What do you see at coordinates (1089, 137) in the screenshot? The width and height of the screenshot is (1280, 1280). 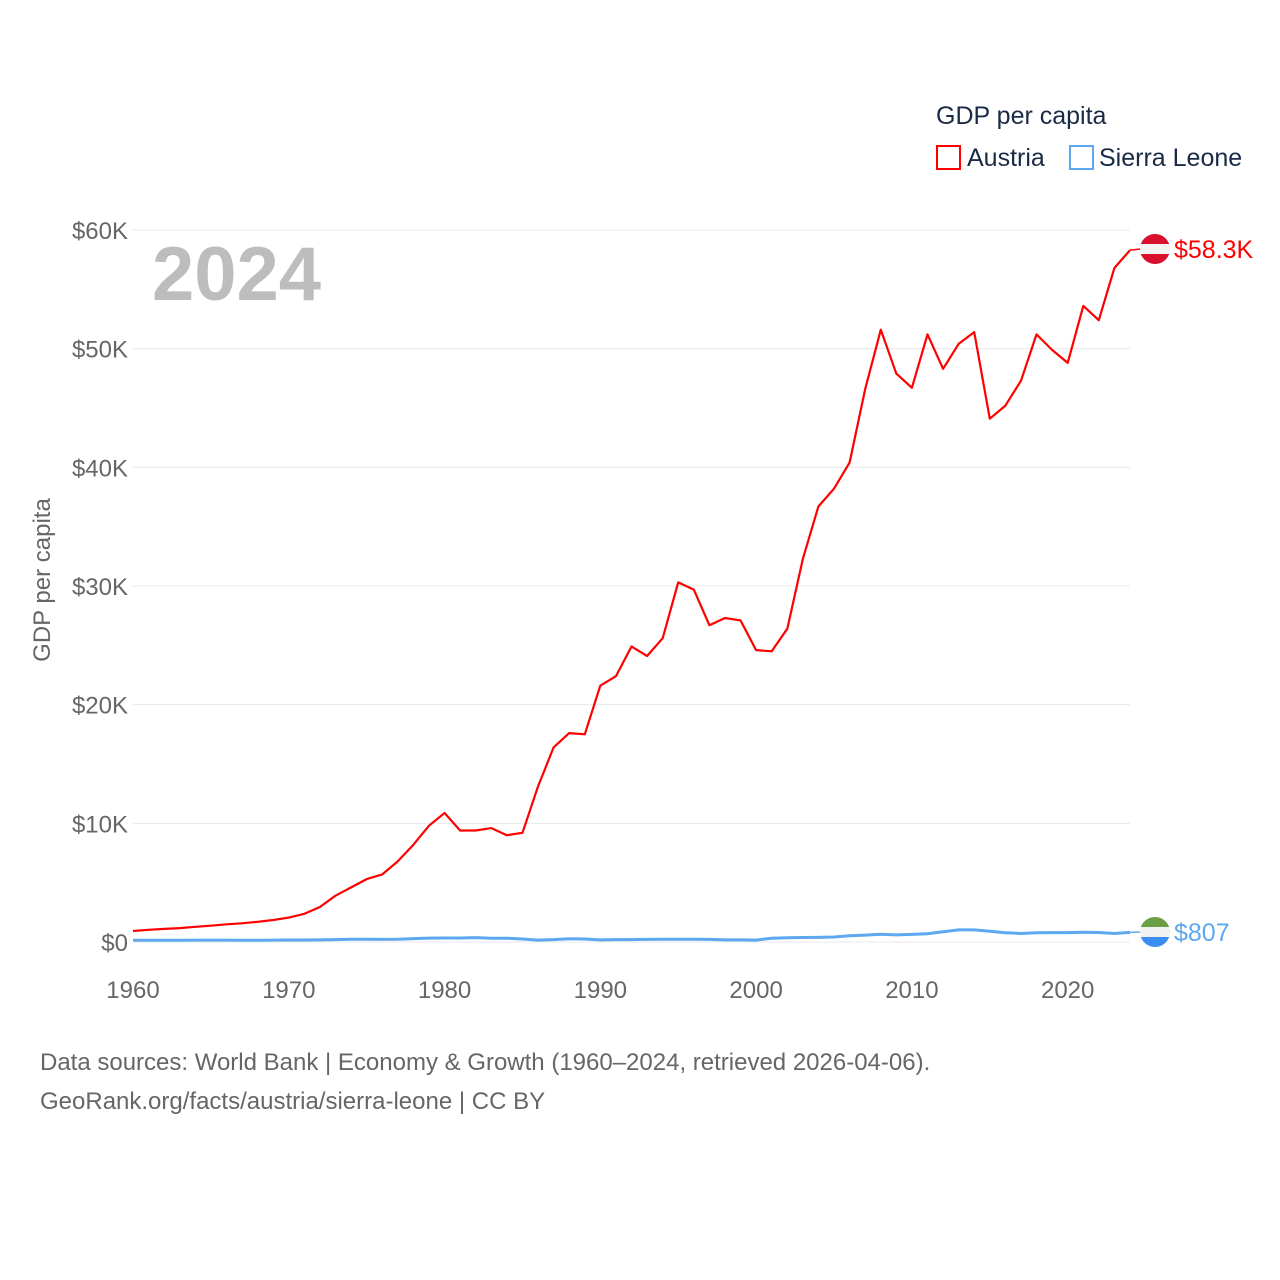 I see `legend: GDP per capita Austria Sierra Leone` at bounding box center [1089, 137].